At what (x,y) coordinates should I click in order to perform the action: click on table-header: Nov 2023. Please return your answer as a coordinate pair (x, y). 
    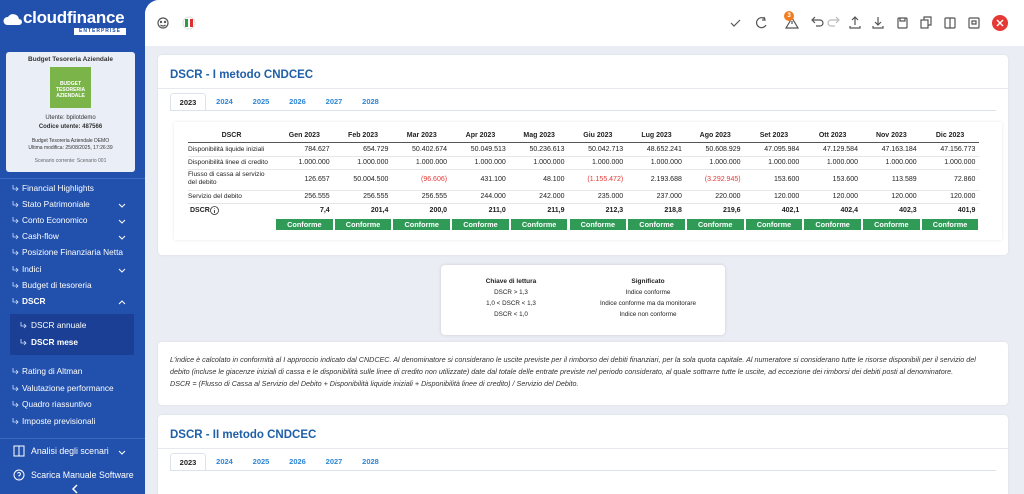
    Looking at the image, I should click on (891, 135).